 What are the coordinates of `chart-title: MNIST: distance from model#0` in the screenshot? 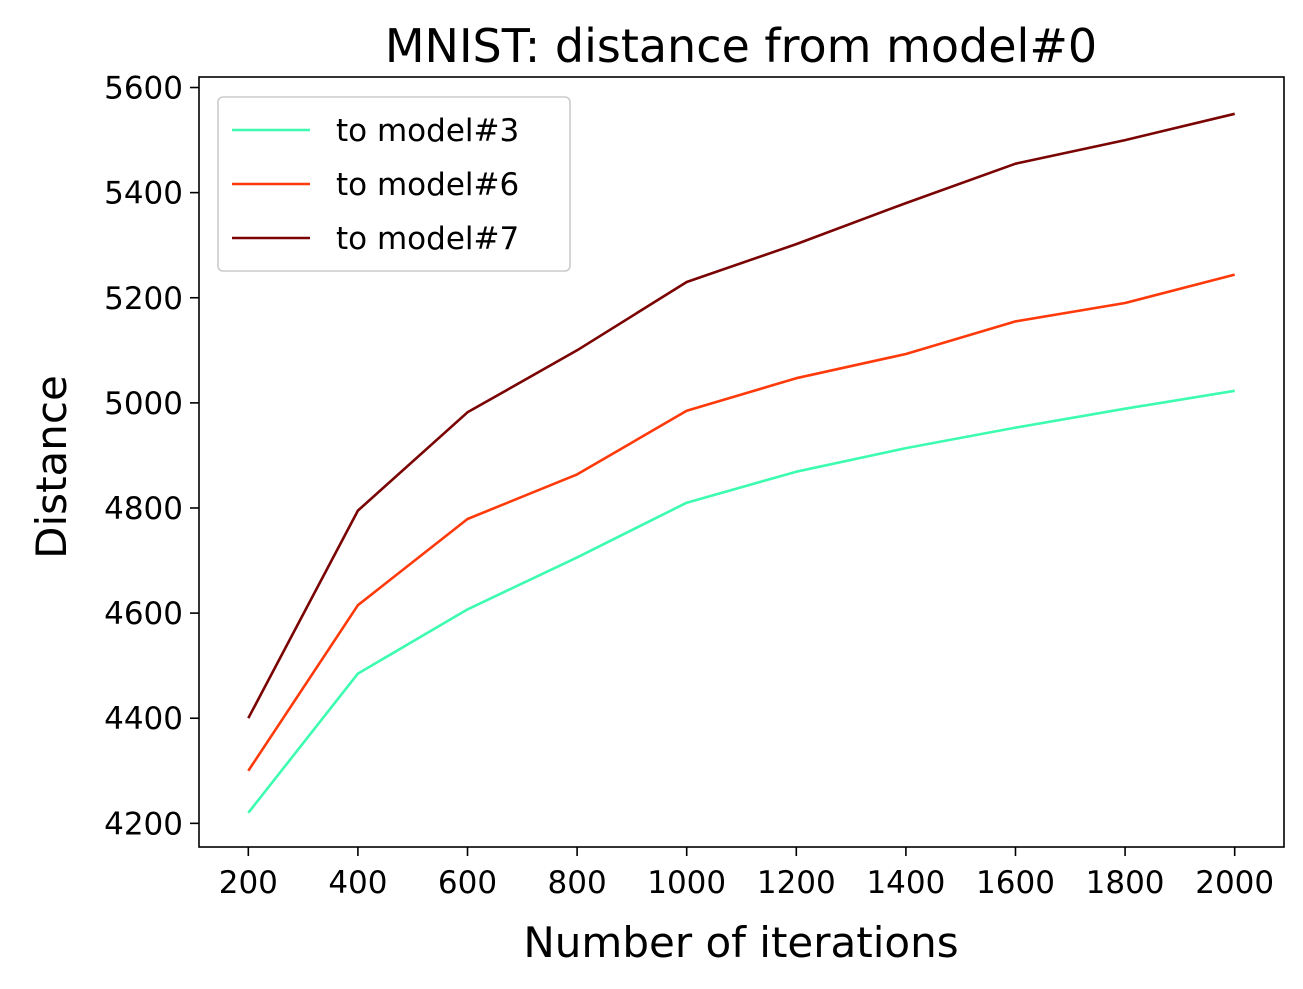 It's located at (741, 46).